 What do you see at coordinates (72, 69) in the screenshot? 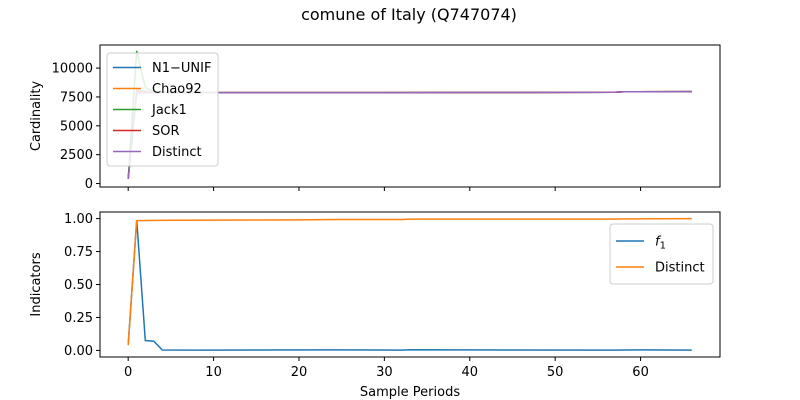
I see `y-tick-label: 10000` at bounding box center [72, 69].